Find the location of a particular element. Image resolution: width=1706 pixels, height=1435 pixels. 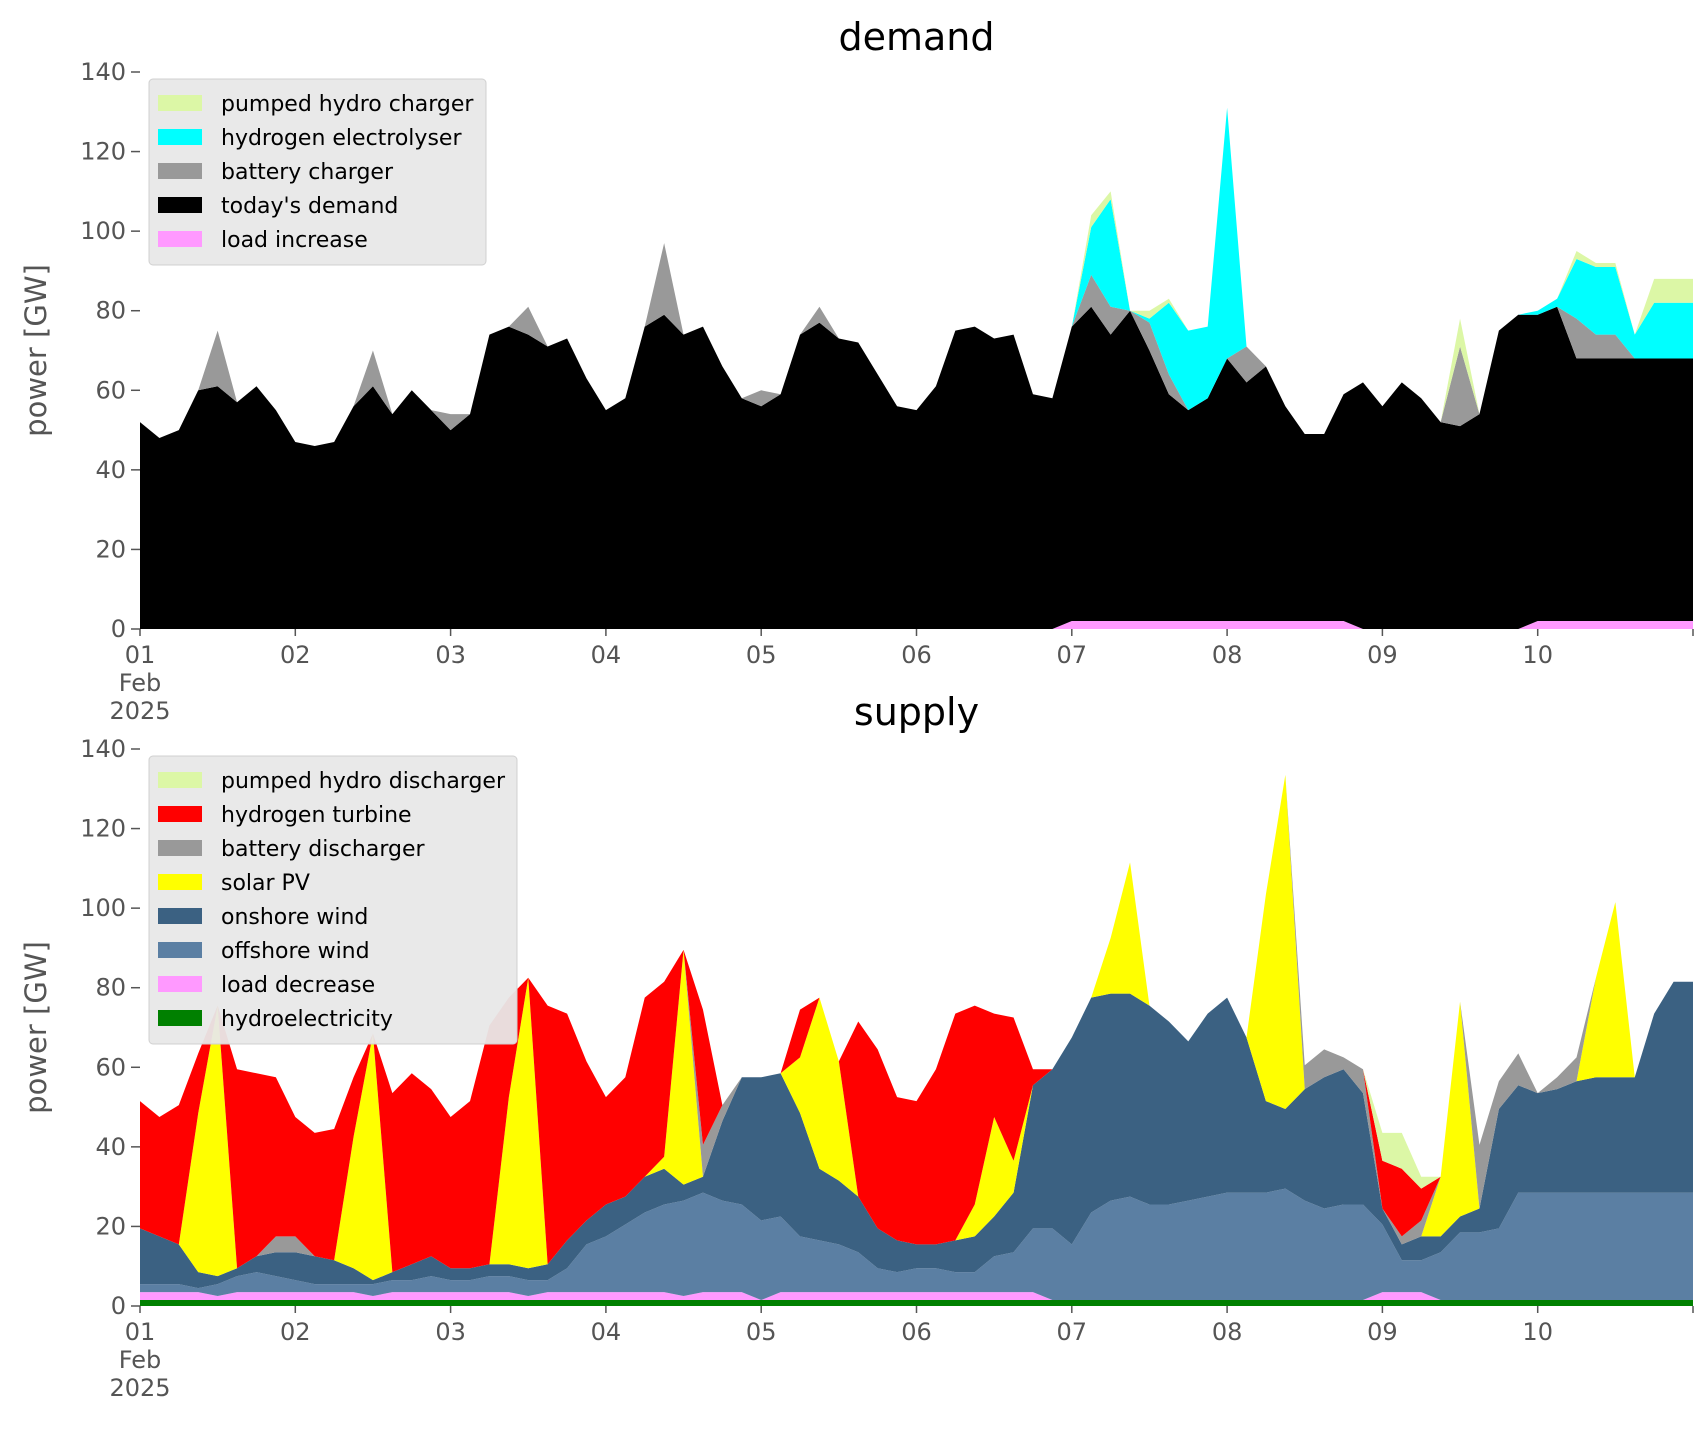

x-tick-label: 06 is located at coordinates (916, 655).